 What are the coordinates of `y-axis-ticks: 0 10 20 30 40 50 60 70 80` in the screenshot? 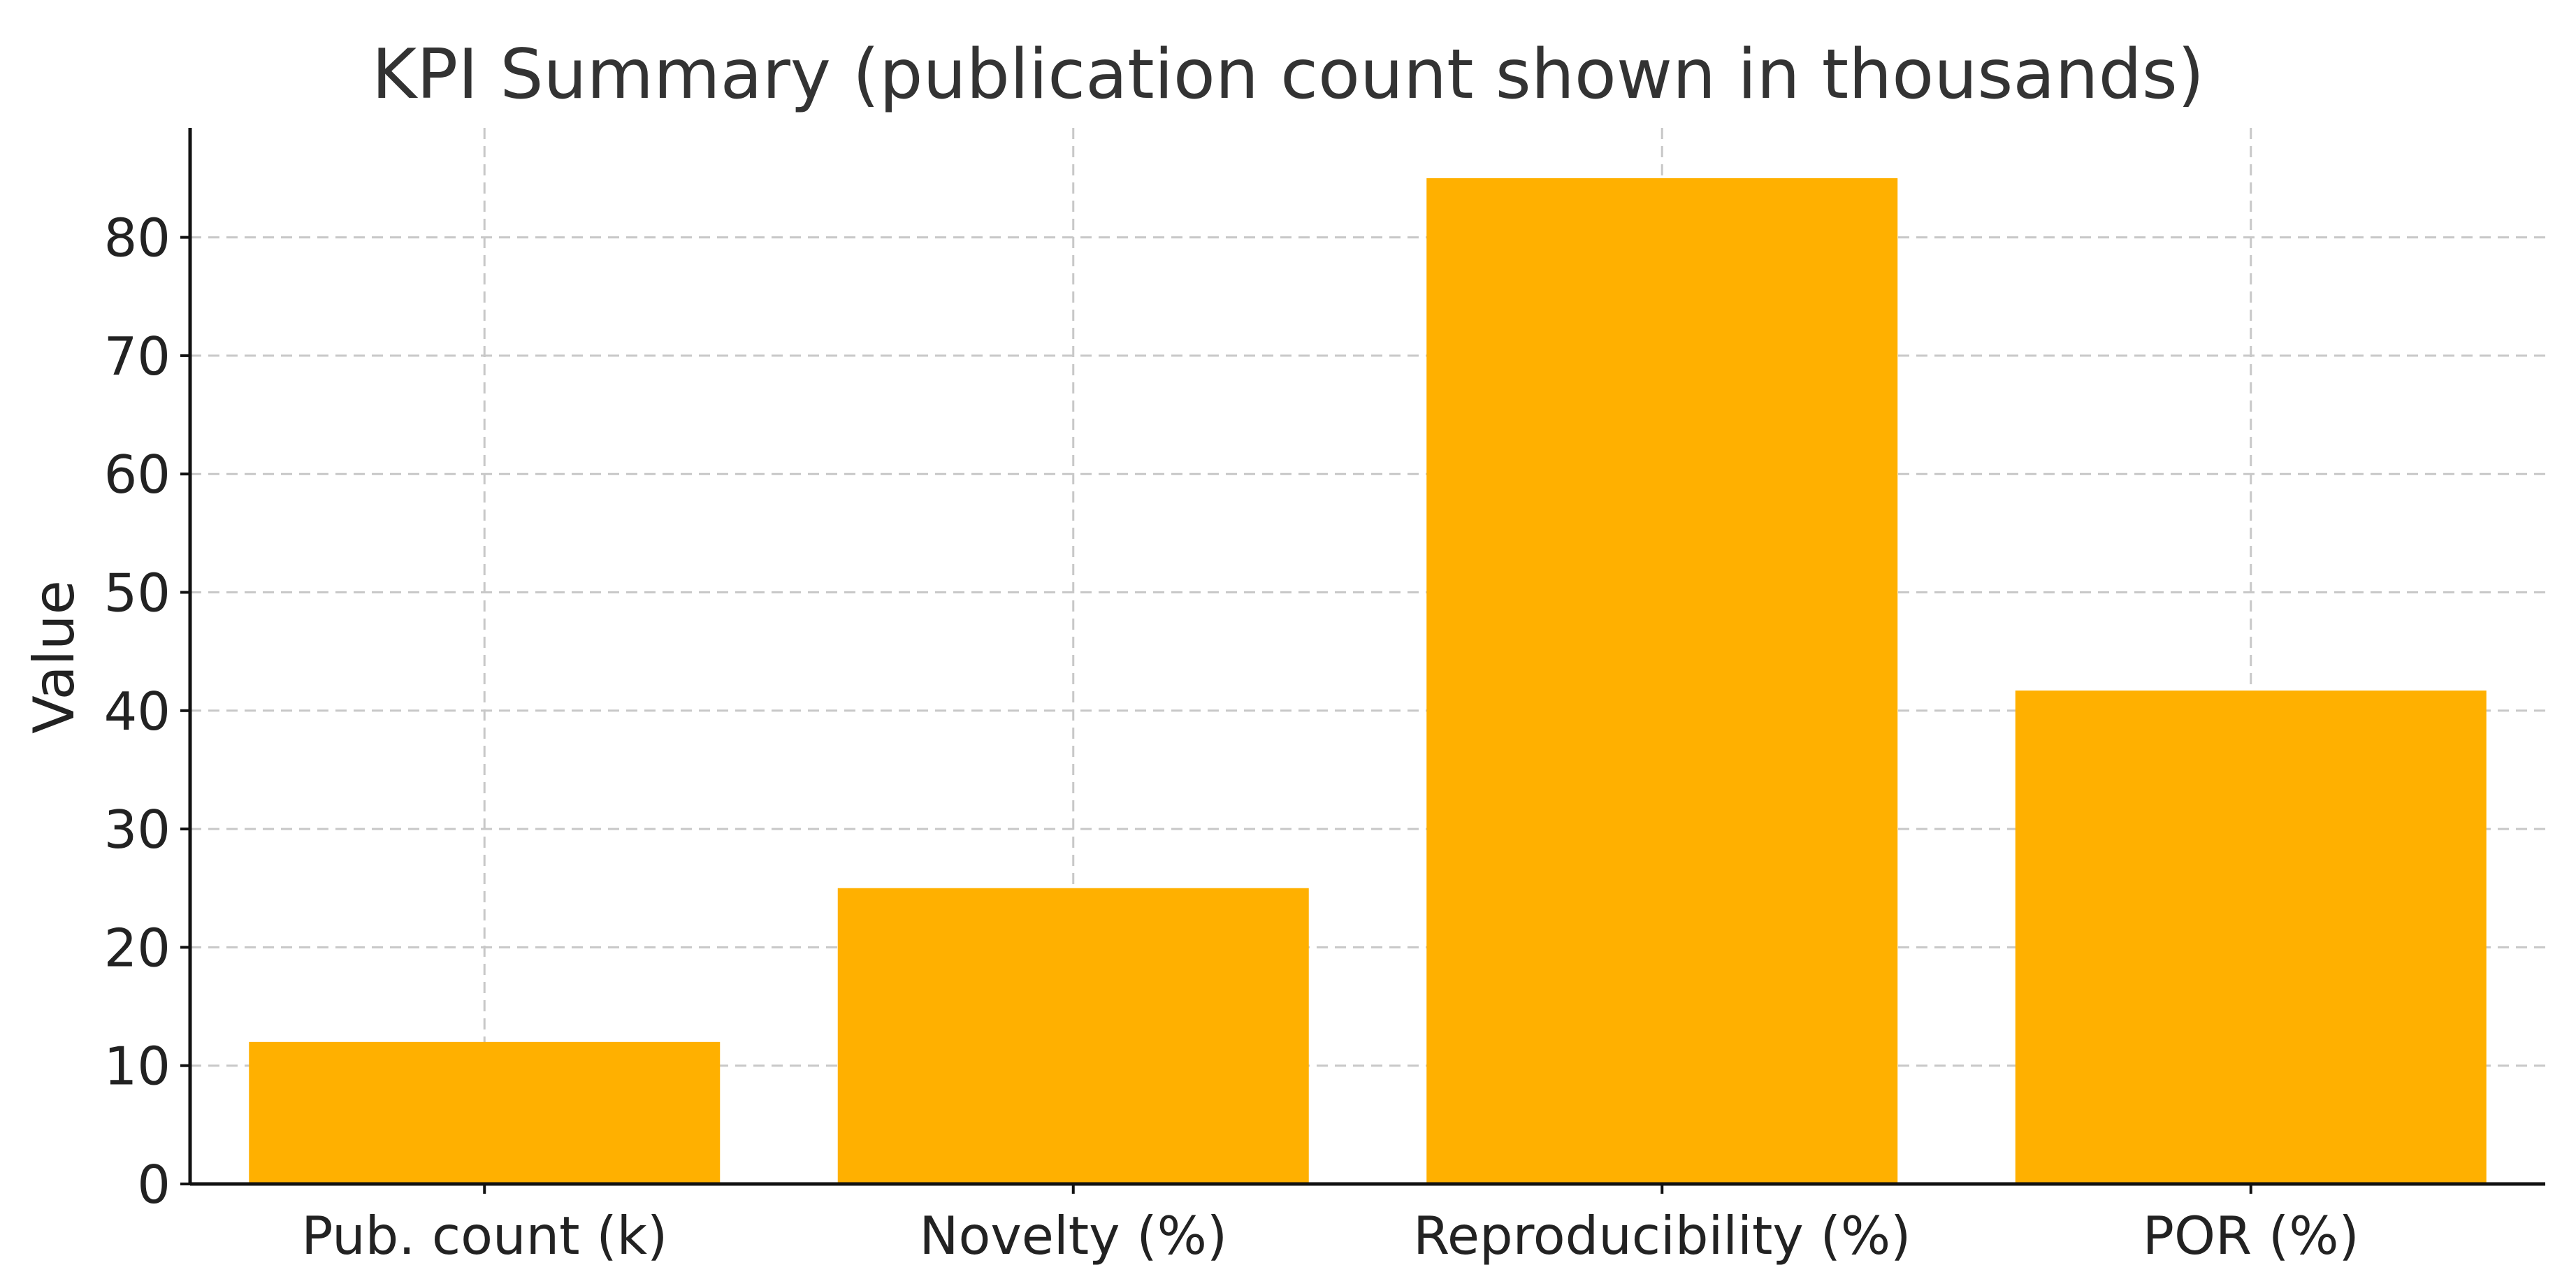 It's located at (147, 711).